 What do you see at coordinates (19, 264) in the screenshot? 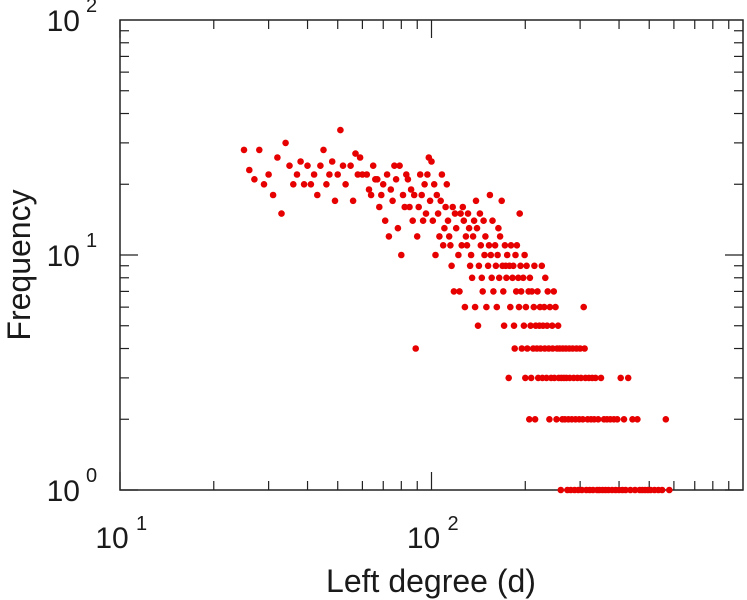
I see `y-axis-label: Frequency` at bounding box center [19, 264].